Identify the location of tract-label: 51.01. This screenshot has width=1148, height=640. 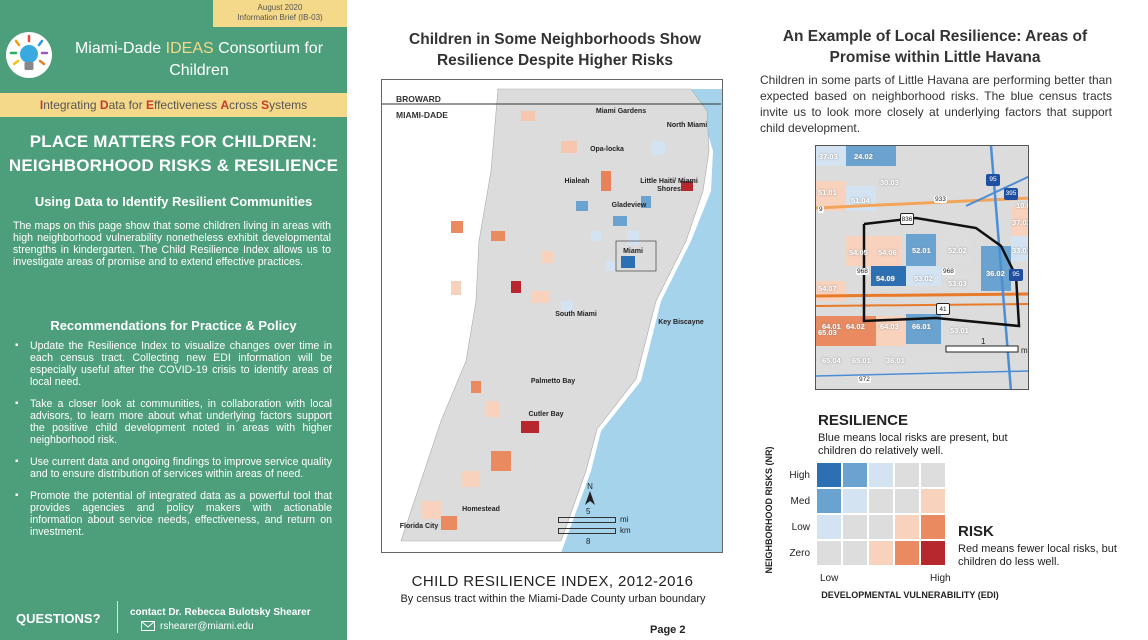
(827, 192).